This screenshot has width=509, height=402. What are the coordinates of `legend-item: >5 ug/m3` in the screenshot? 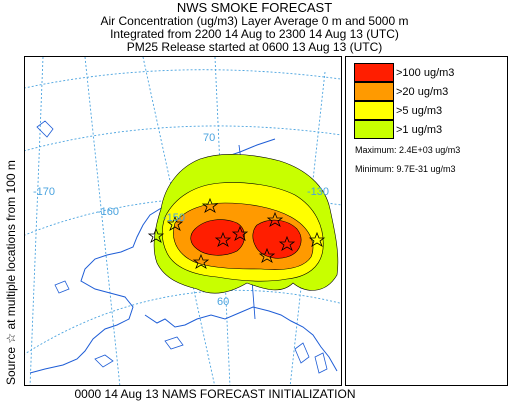 It's located at (398, 110).